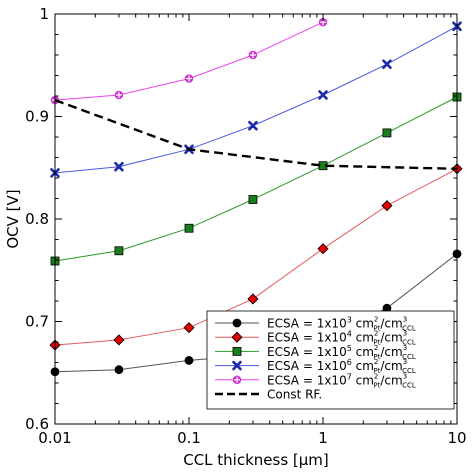 This screenshot has height=474, width=474. What do you see at coordinates (456, 438) in the screenshot?
I see `x-tick-label: 10` at bounding box center [456, 438].